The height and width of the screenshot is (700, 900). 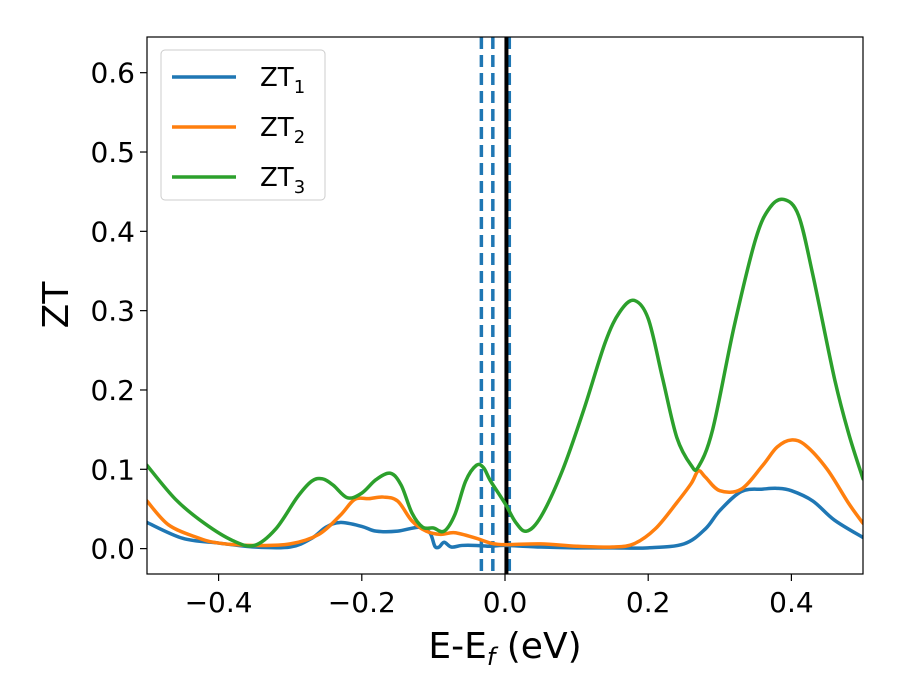 I want to click on y-tick-label: 0.5, so click(x=112, y=152).